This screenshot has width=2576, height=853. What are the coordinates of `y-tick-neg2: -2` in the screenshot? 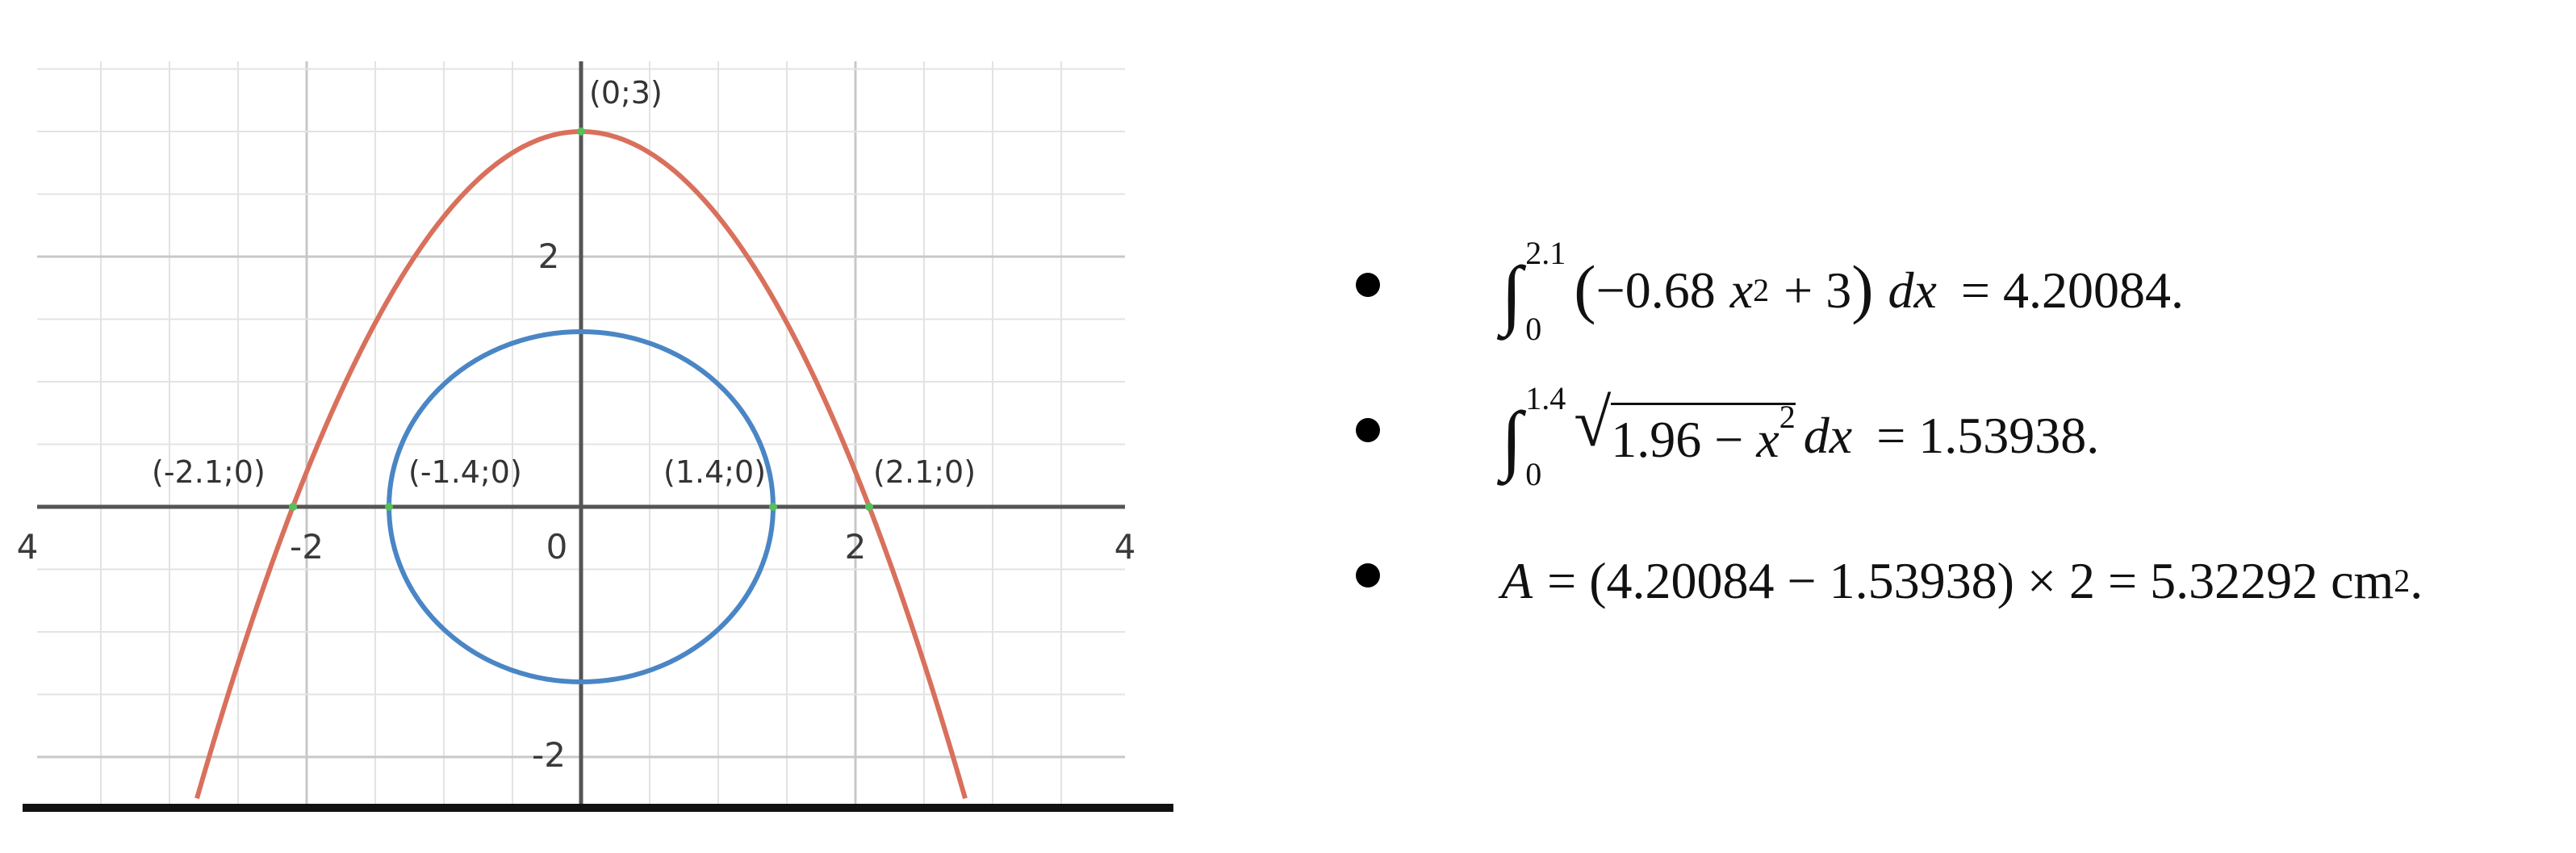 It's located at (549, 755).